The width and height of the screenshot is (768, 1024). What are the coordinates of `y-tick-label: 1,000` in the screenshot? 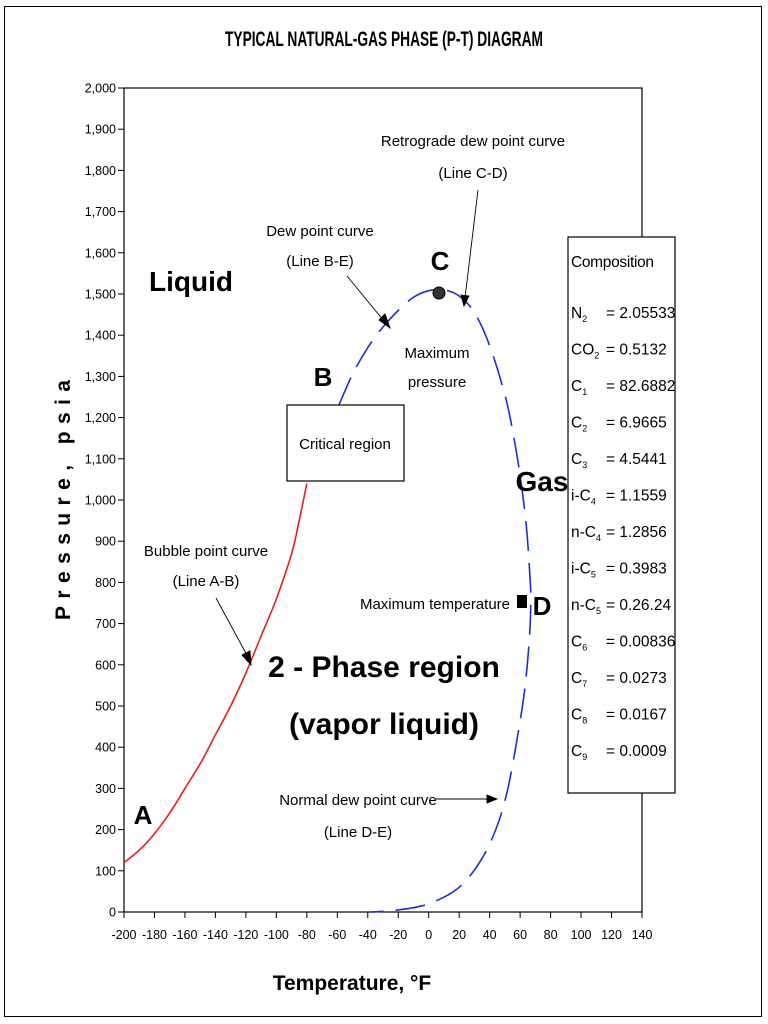 It's located at (100, 501).